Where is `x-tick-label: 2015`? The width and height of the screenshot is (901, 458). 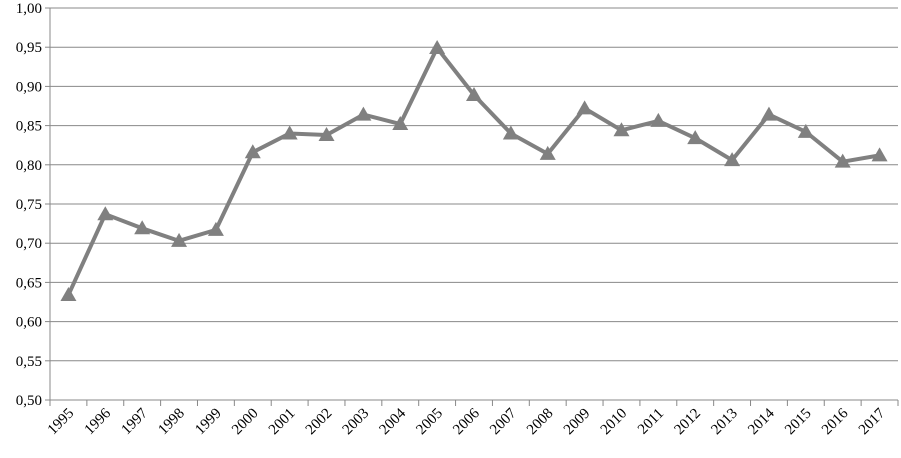
x-tick-label: 2015 is located at coordinates (798, 422).